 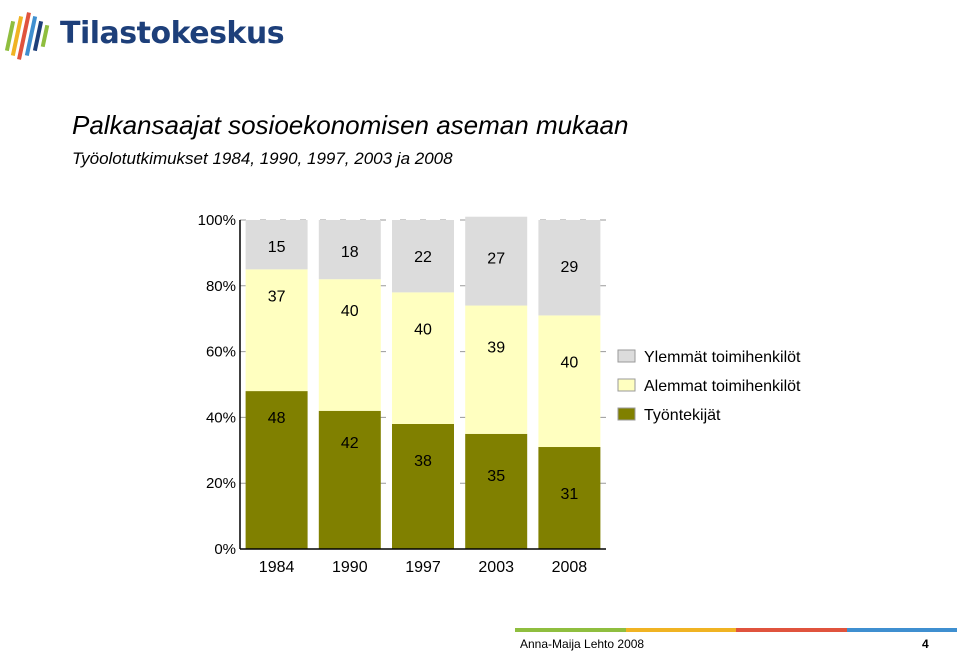 I want to click on data-label: 27, so click(x=496, y=259).